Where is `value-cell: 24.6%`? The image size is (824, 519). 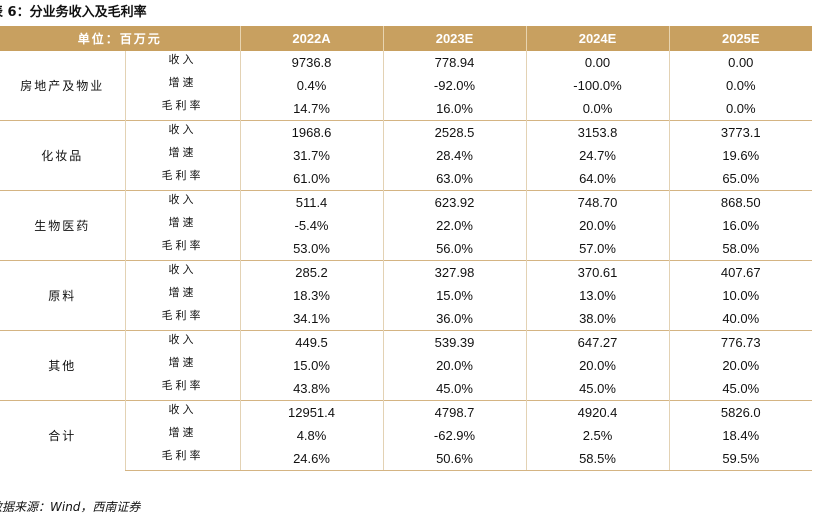
value-cell: 24.6% is located at coordinates (311, 459).